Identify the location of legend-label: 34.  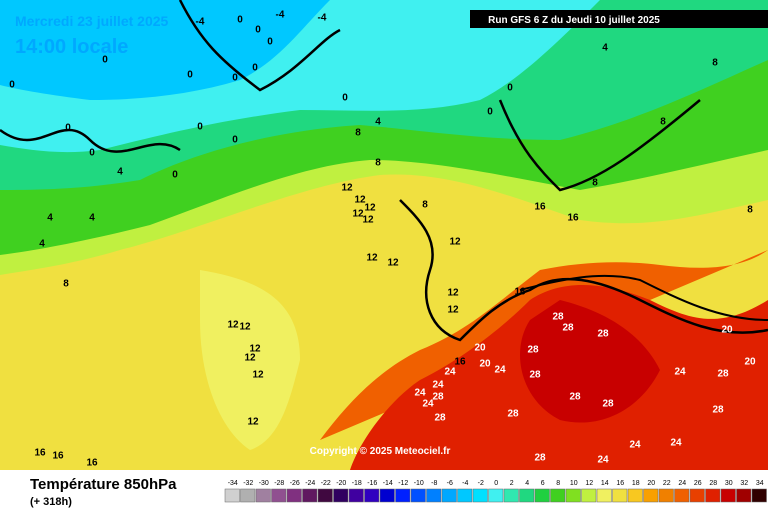
(760, 483).